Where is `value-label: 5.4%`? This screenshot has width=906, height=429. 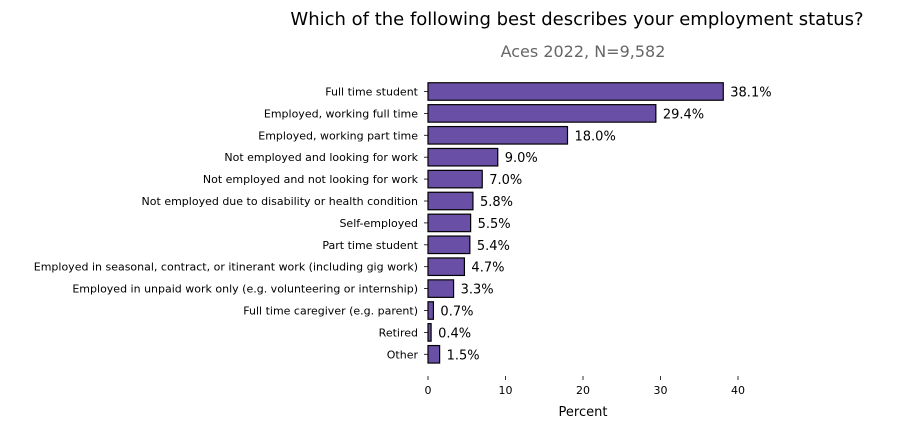
value-label: 5.4% is located at coordinates (493, 246).